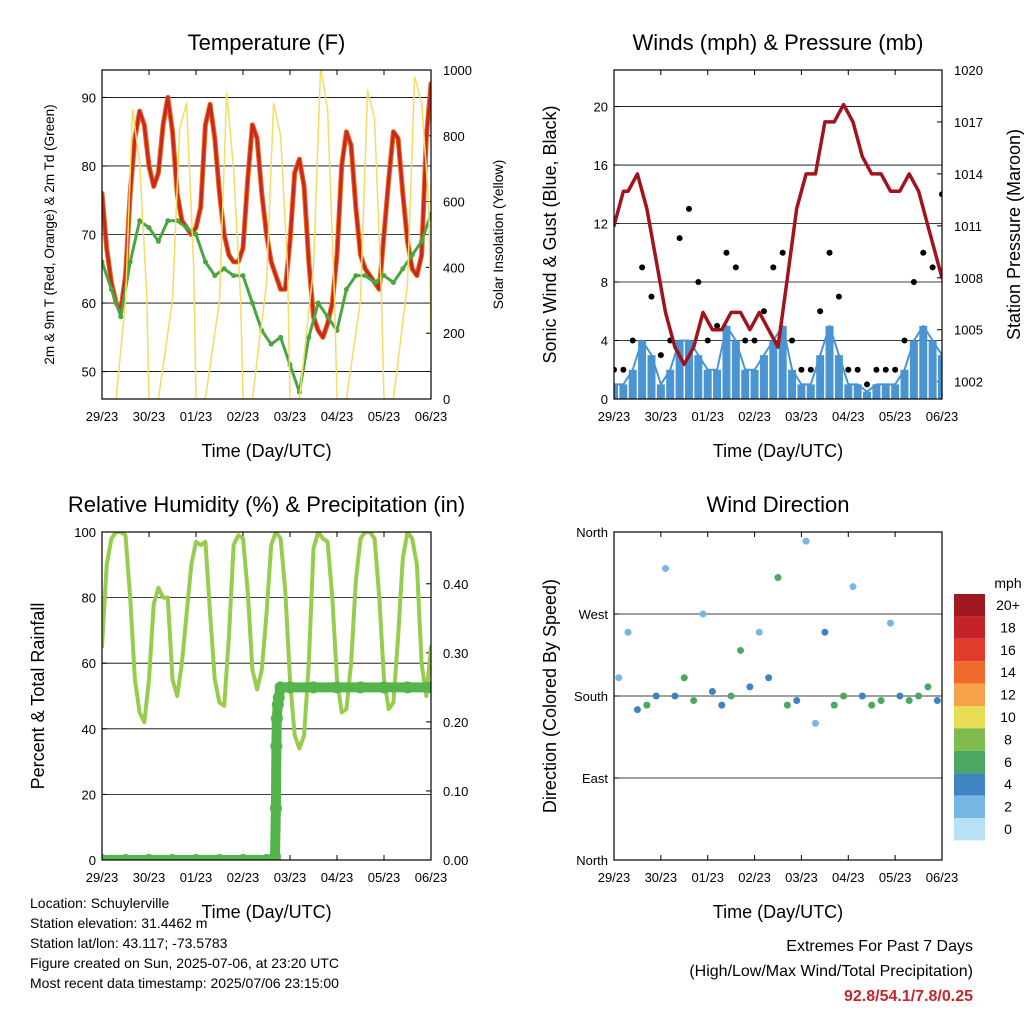 The height and width of the screenshot is (1024, 1024). Describe the element at coordinates (457, 70) in the screenshot. I see `y-right-tick-label: 1000` at that location.